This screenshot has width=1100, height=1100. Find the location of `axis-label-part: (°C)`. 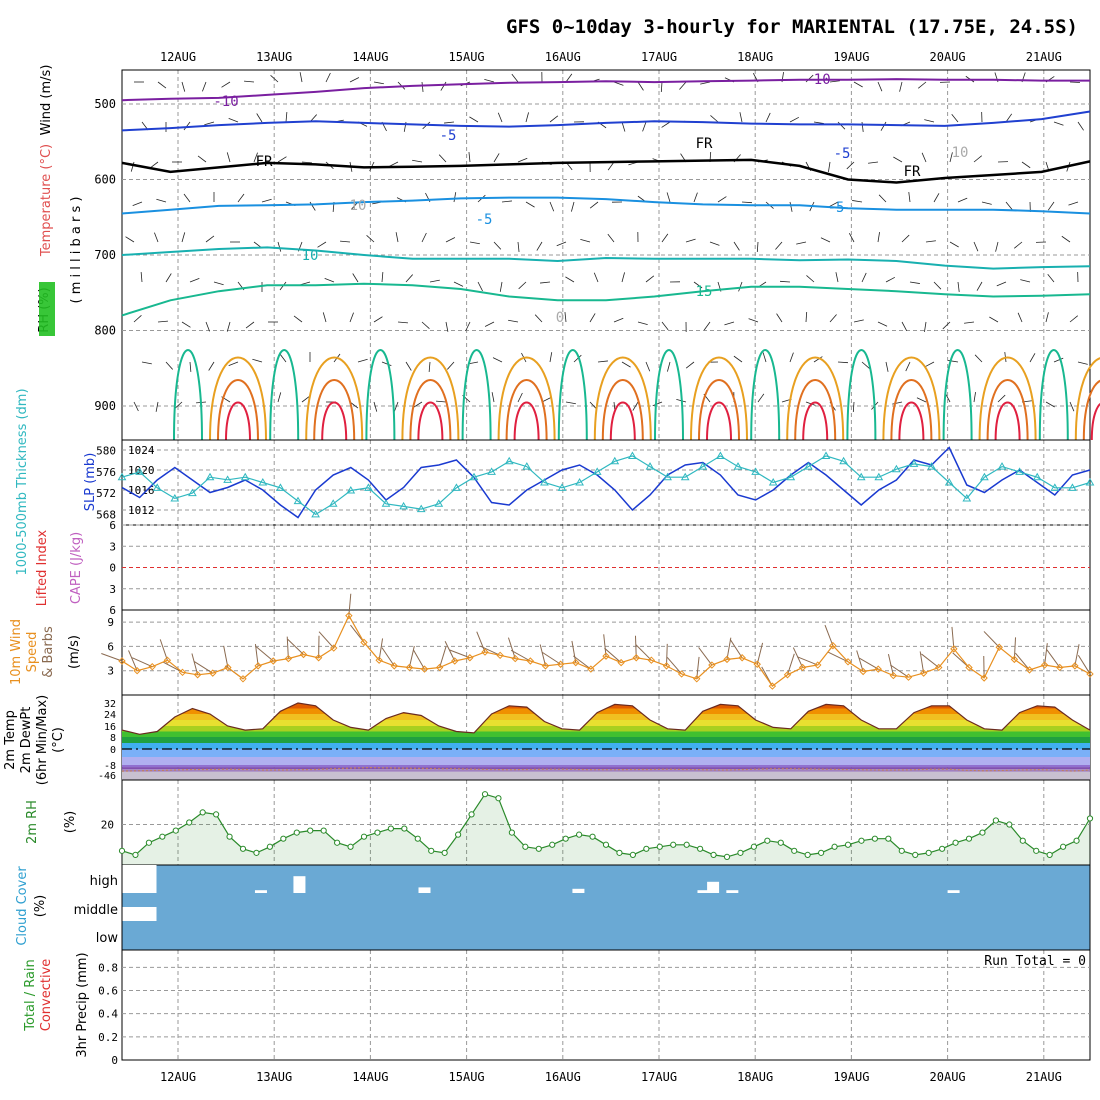

axis-label-part: (°C) is located at coordinates (58, 740).